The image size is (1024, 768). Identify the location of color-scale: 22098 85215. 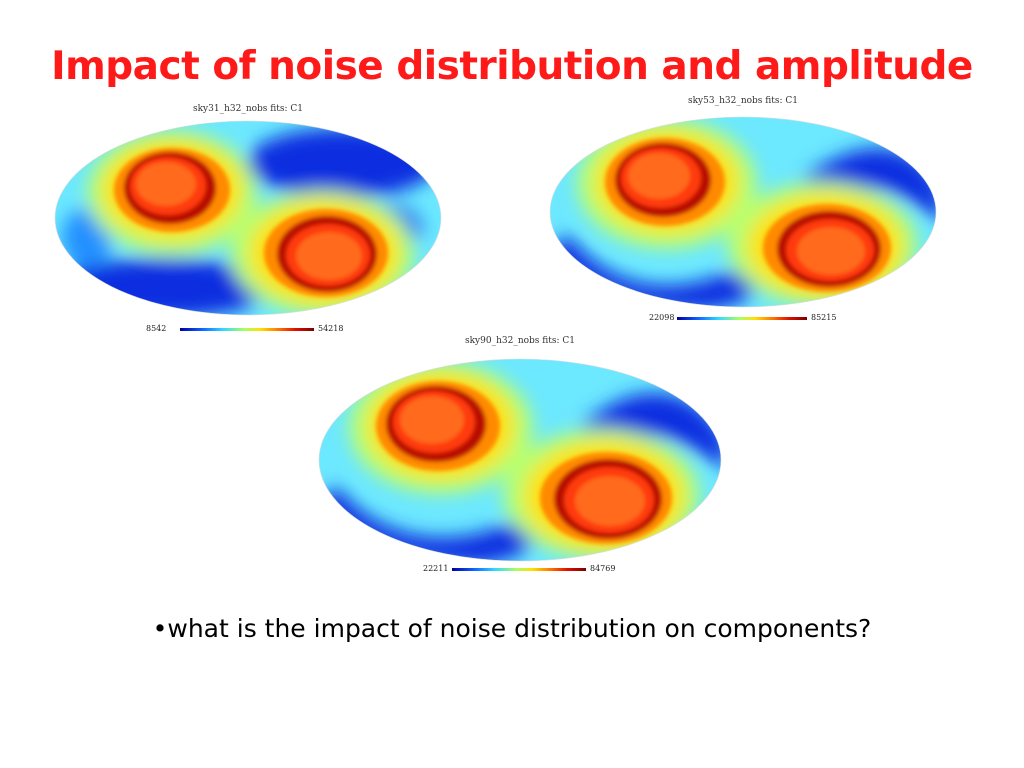
(743, 319).